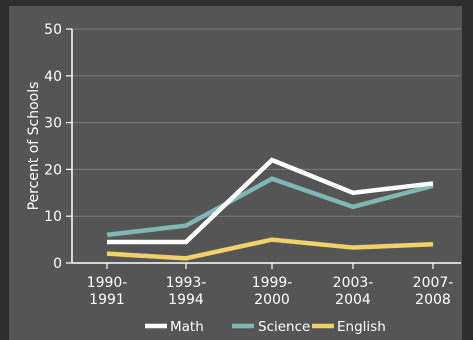 The height and width of the screenshot is (340, 473). I want to click on y-tick-label: 10, so click(53, 217).